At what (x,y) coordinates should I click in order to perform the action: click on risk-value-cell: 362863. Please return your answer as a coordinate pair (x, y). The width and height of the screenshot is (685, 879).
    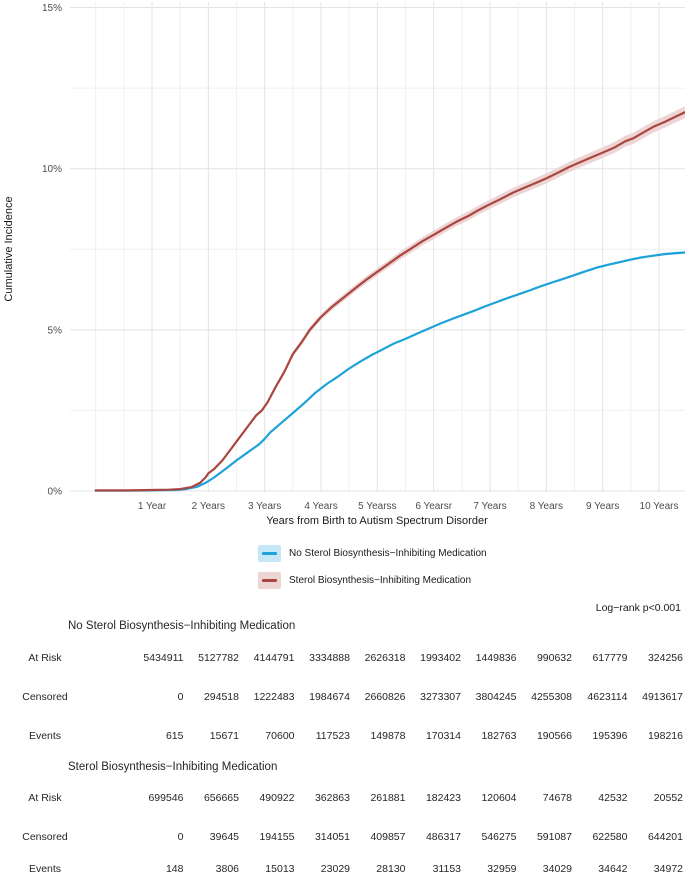
    Looking at the image, I should click on (332, 798).